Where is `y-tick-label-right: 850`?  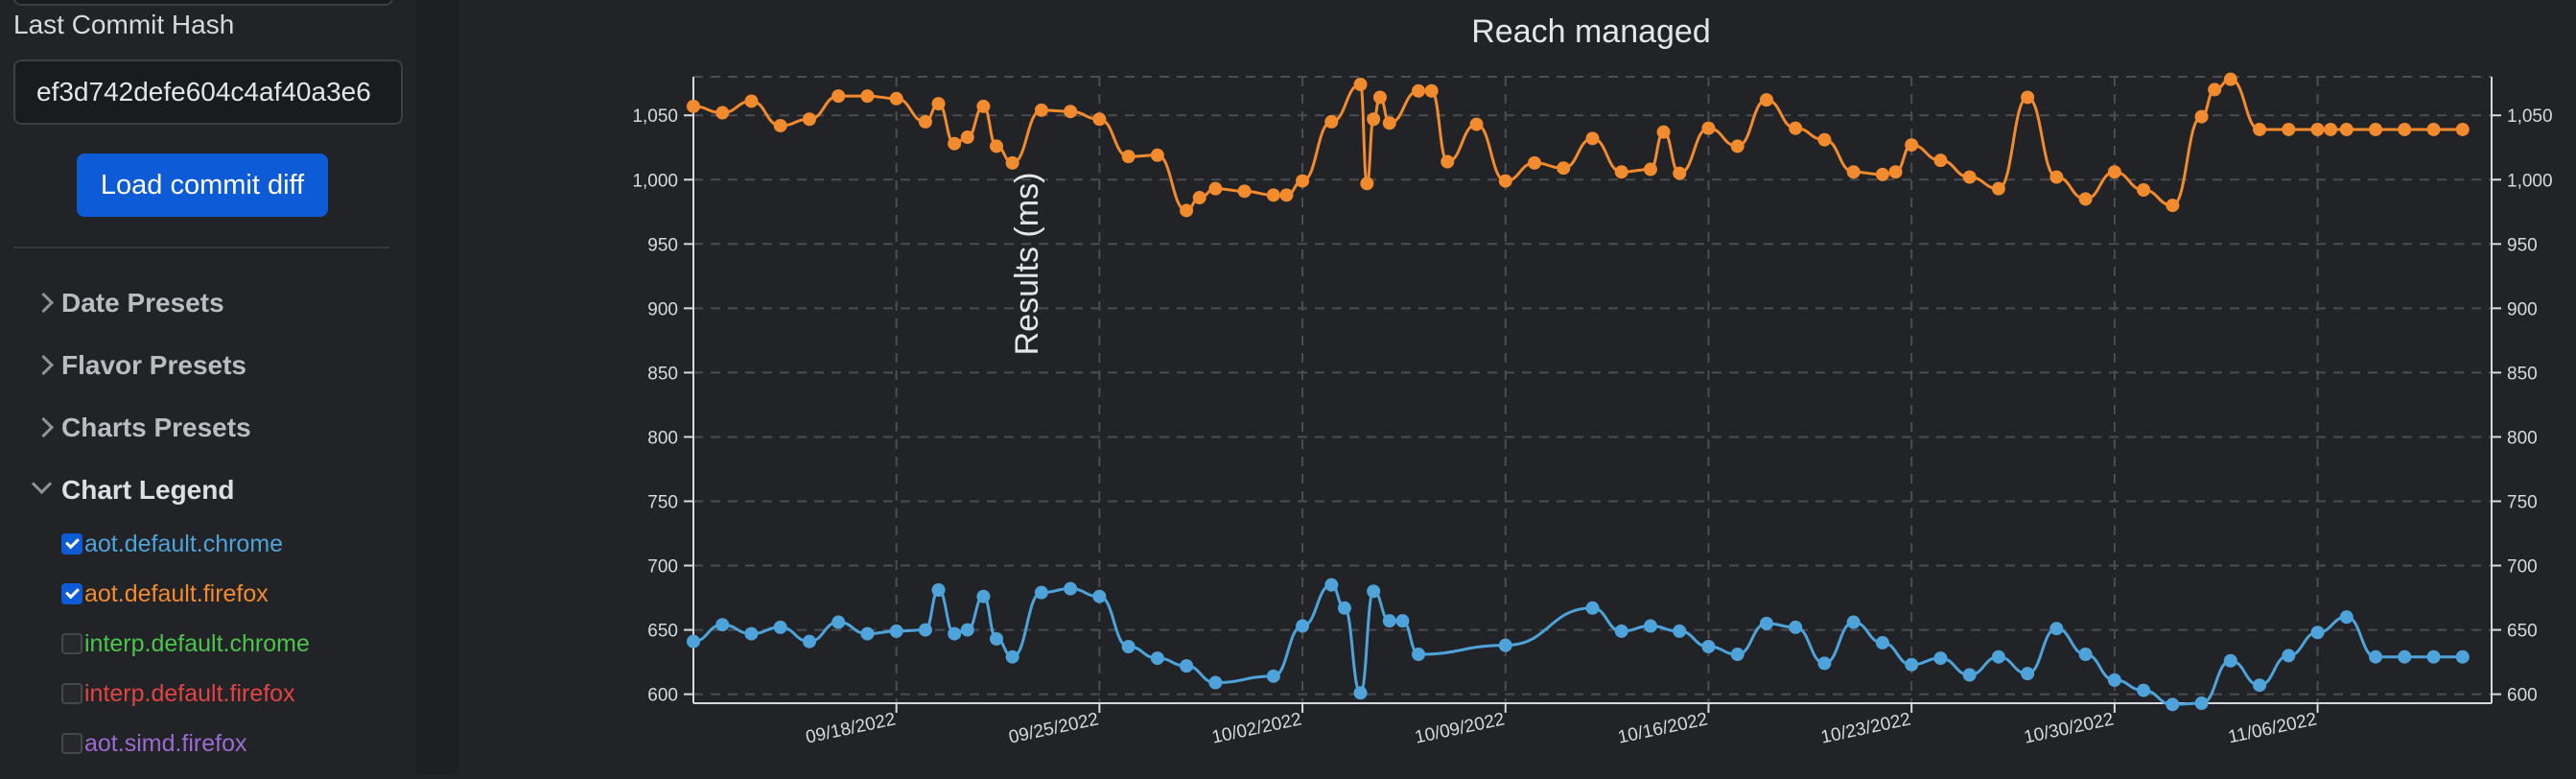
y-tick-label-right: 850 is located at coordinates (2522, 374).